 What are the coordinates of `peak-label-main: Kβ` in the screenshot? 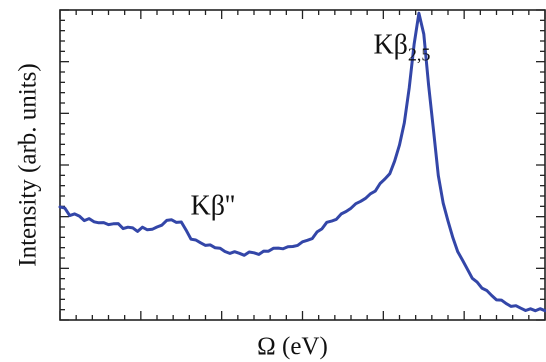 It's located at (390, 44).